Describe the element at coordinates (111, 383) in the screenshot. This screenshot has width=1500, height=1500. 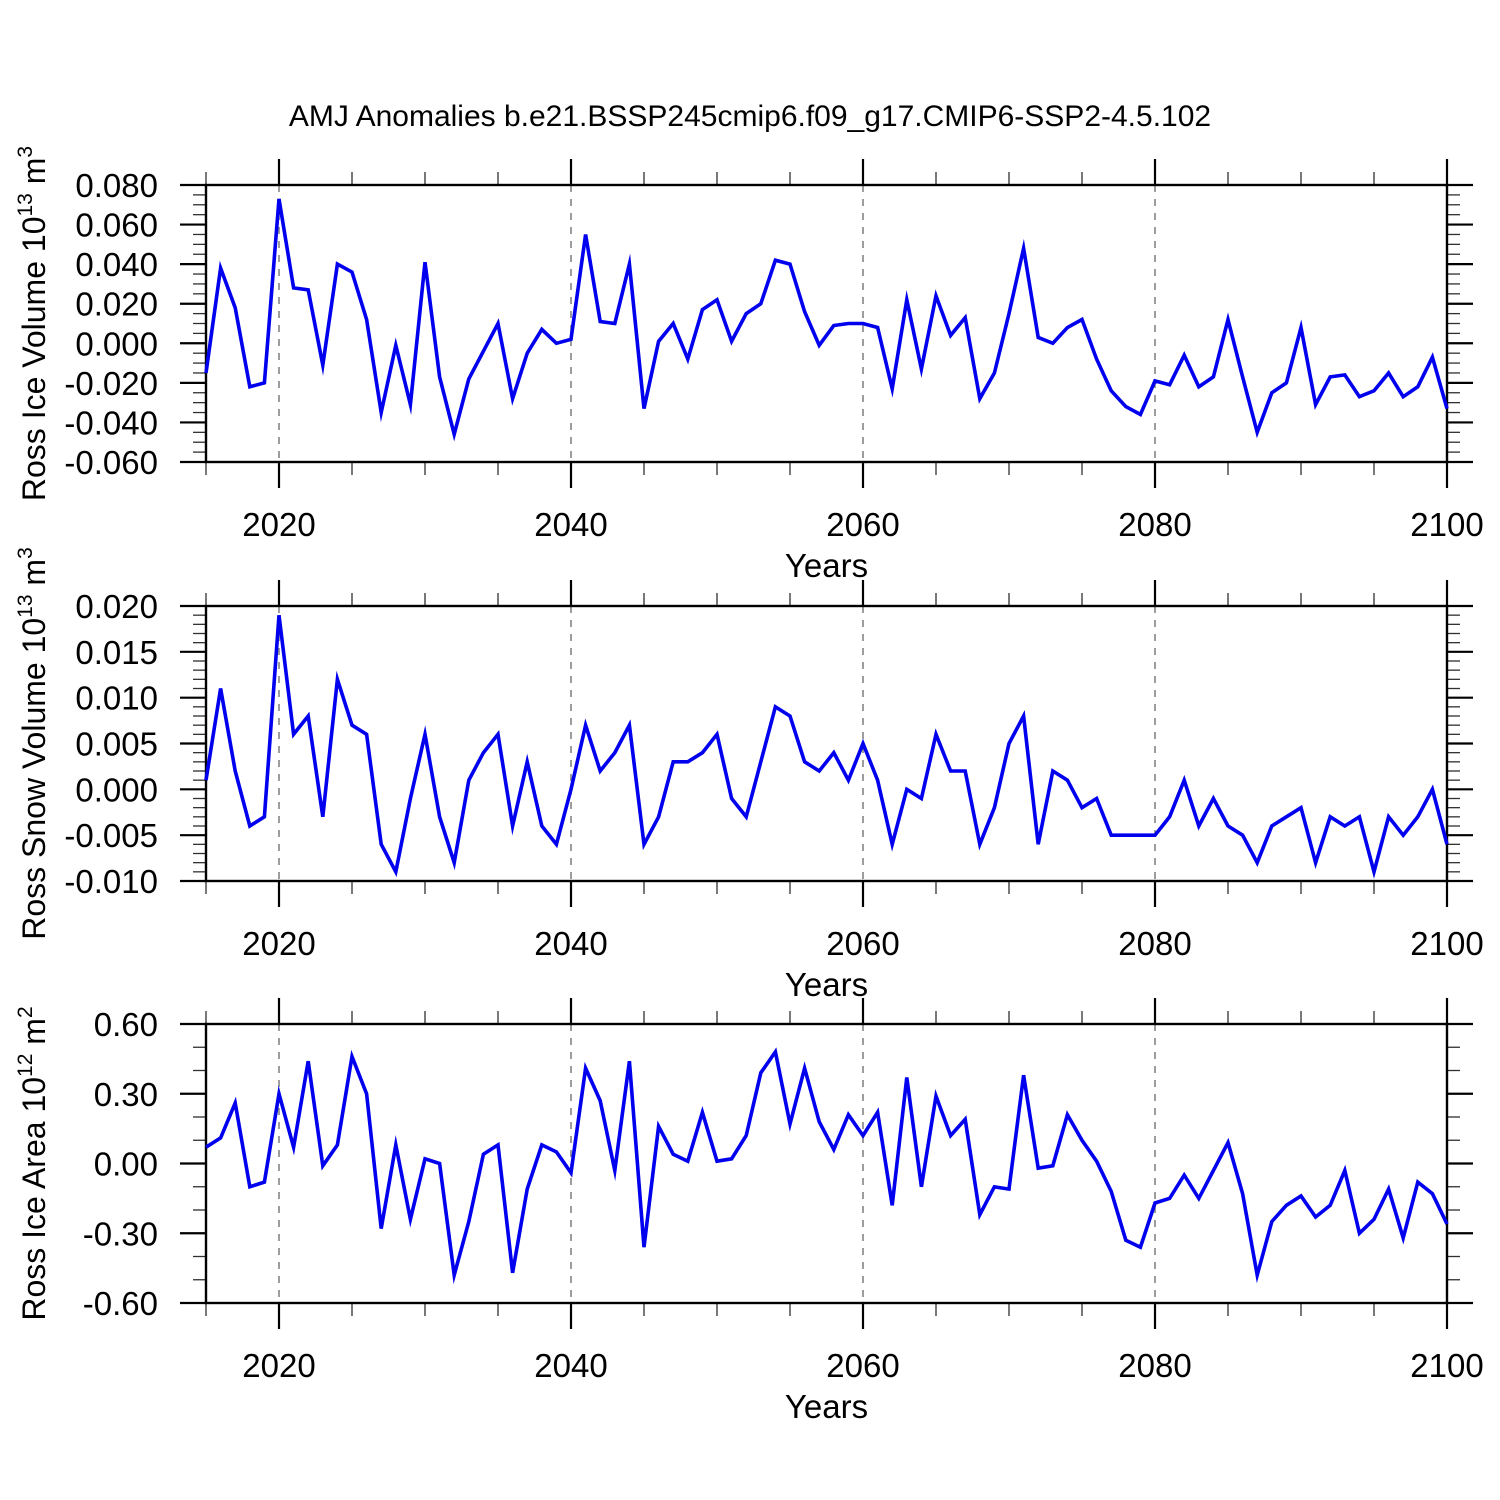
I see `y-tick-label: -0.020` at that location.